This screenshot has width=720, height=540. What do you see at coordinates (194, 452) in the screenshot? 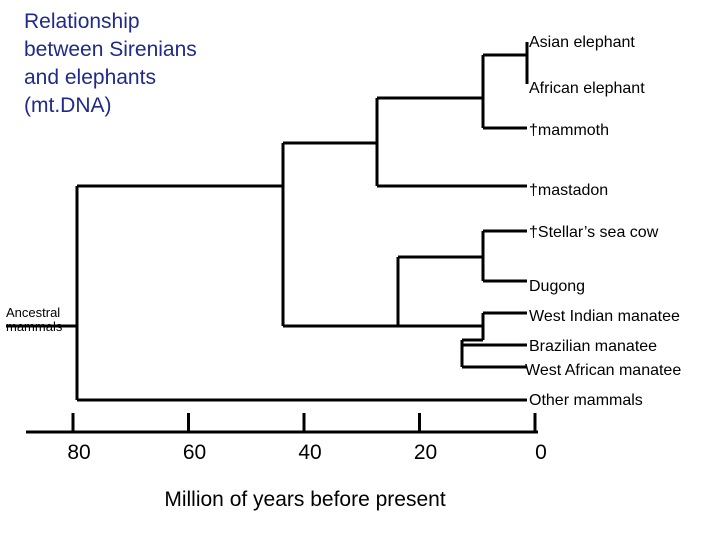
I see `time-axis-tick-label: 60` at bounding box center [194, 452].